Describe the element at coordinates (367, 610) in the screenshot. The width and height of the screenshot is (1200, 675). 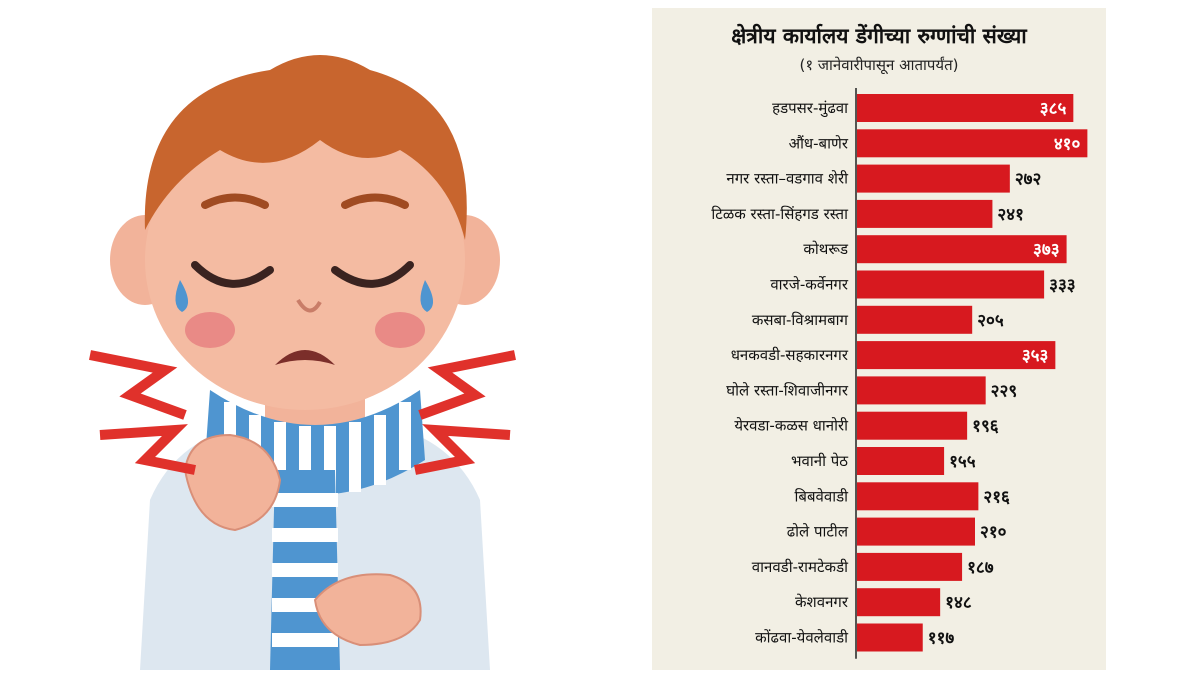
I see `right-hand` at that location.